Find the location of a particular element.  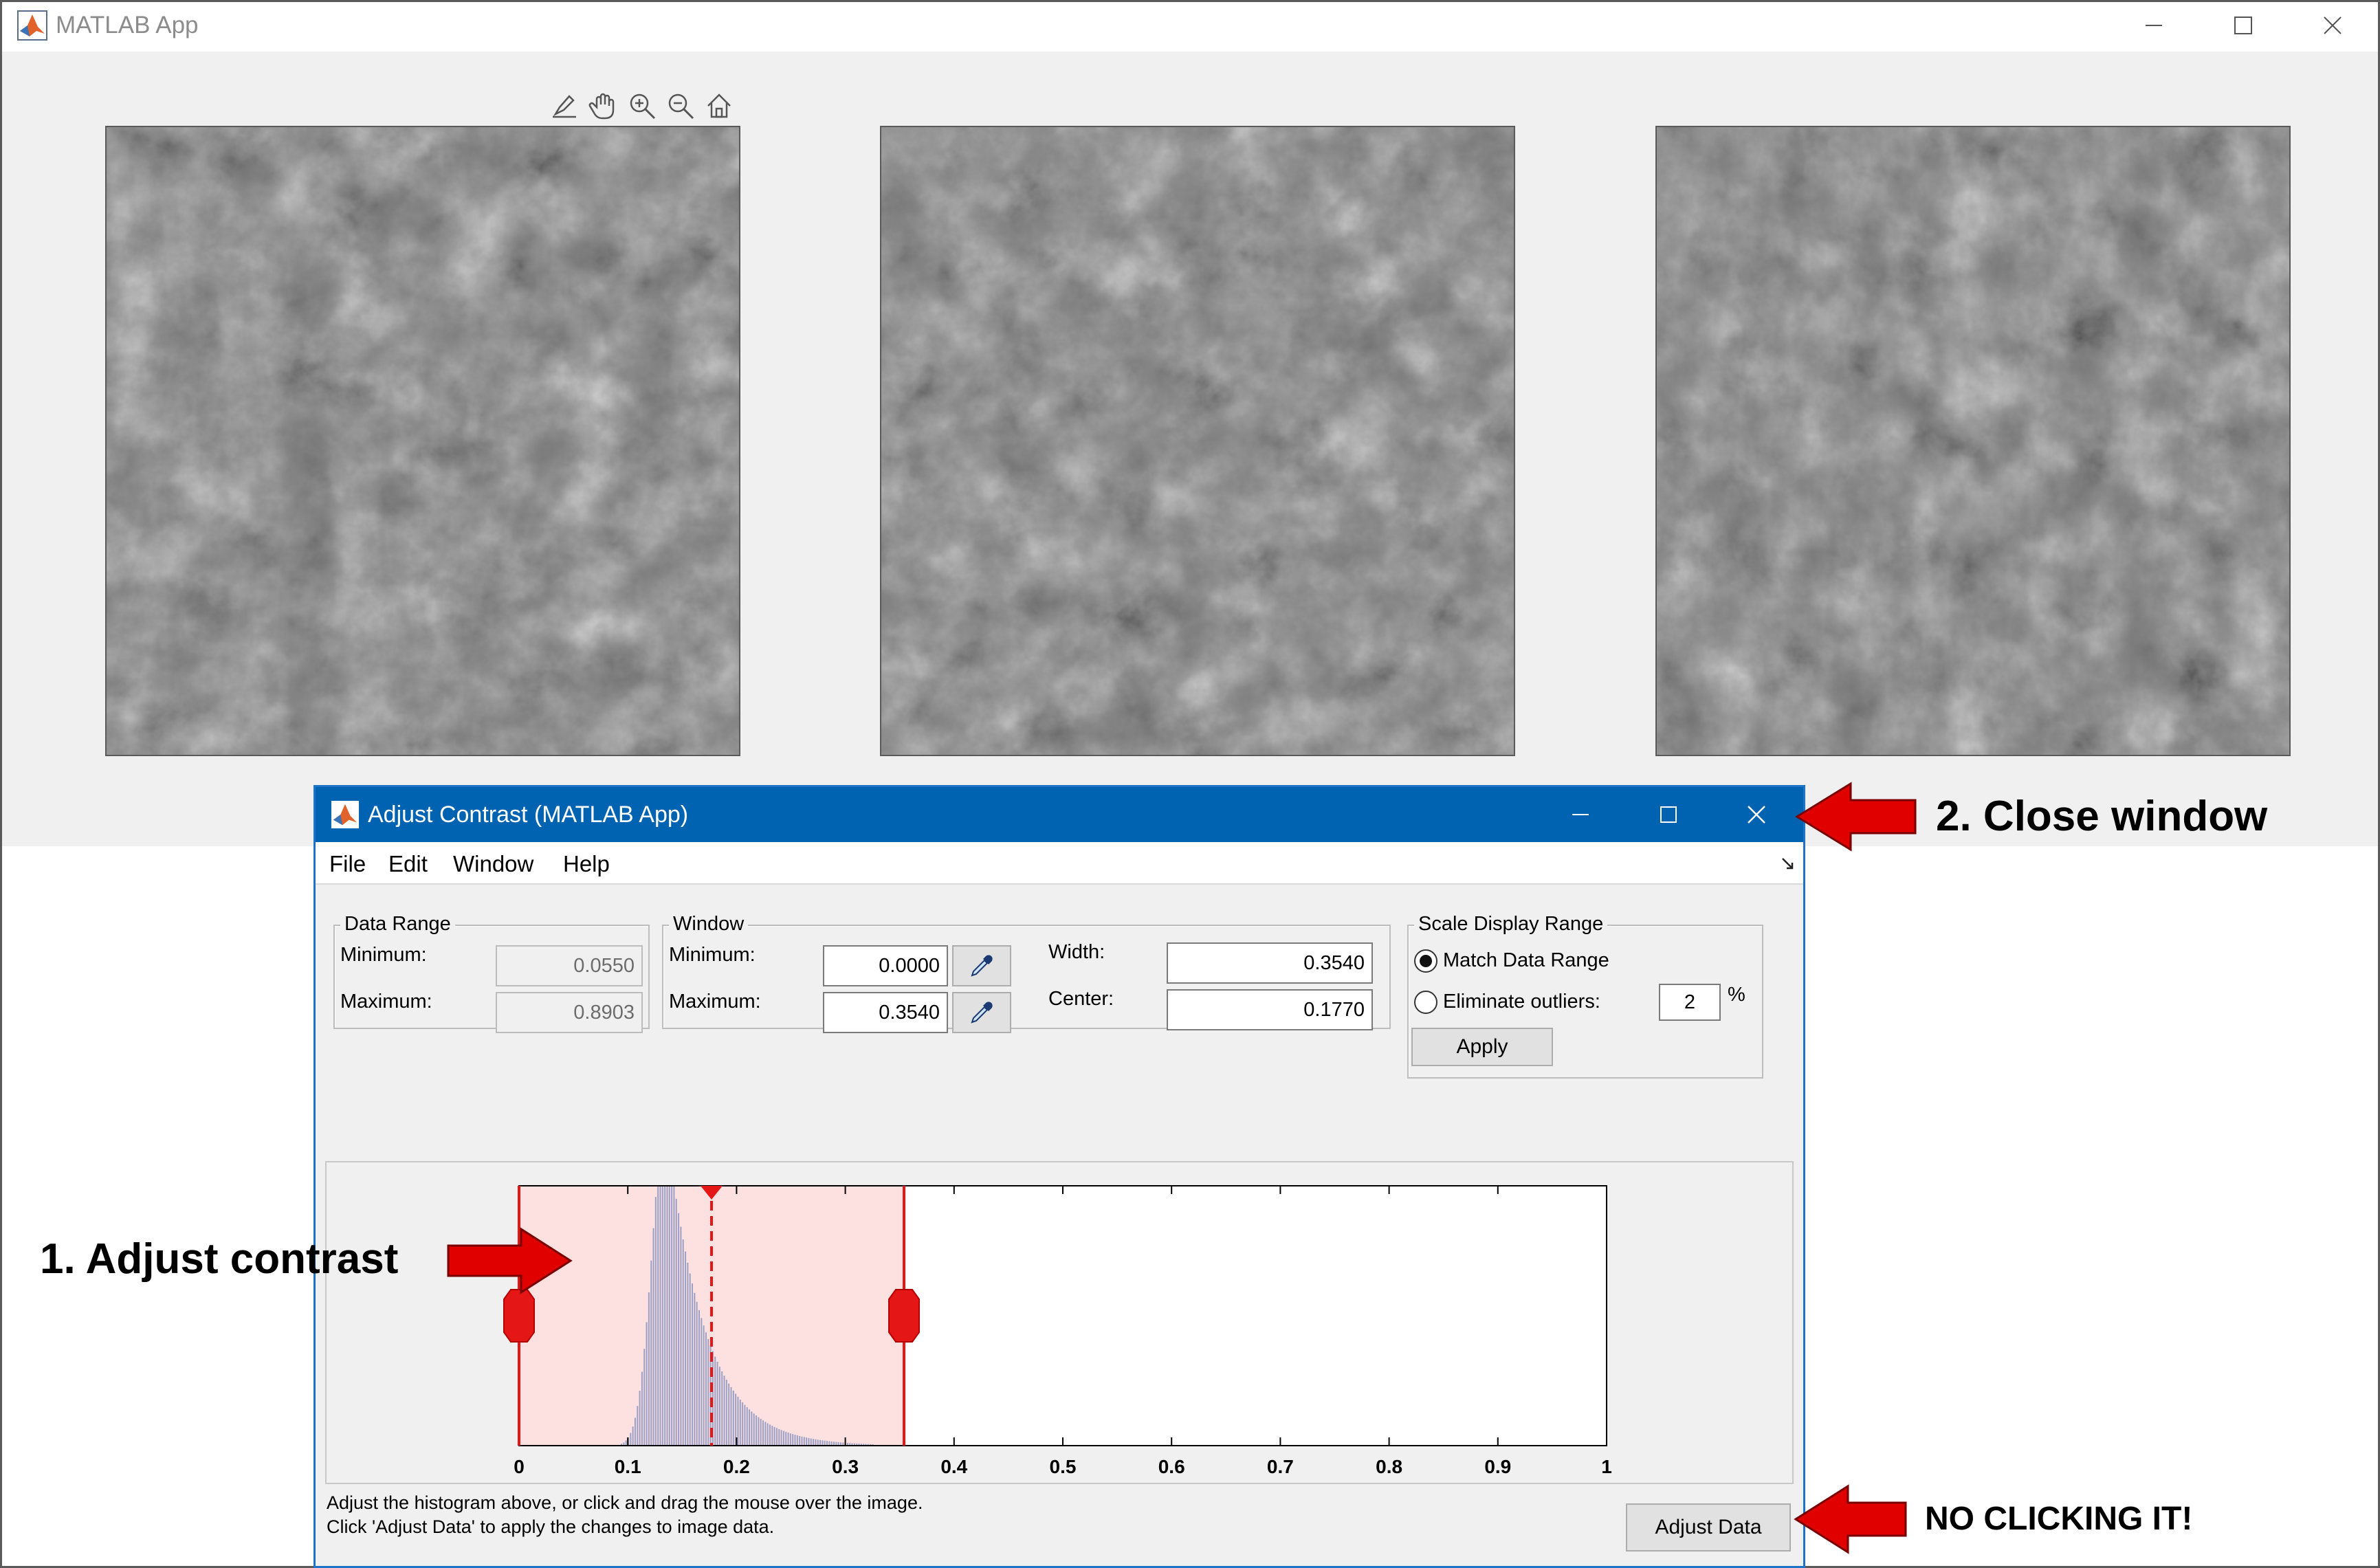

brush-icon is located at coordinates (564, 106).